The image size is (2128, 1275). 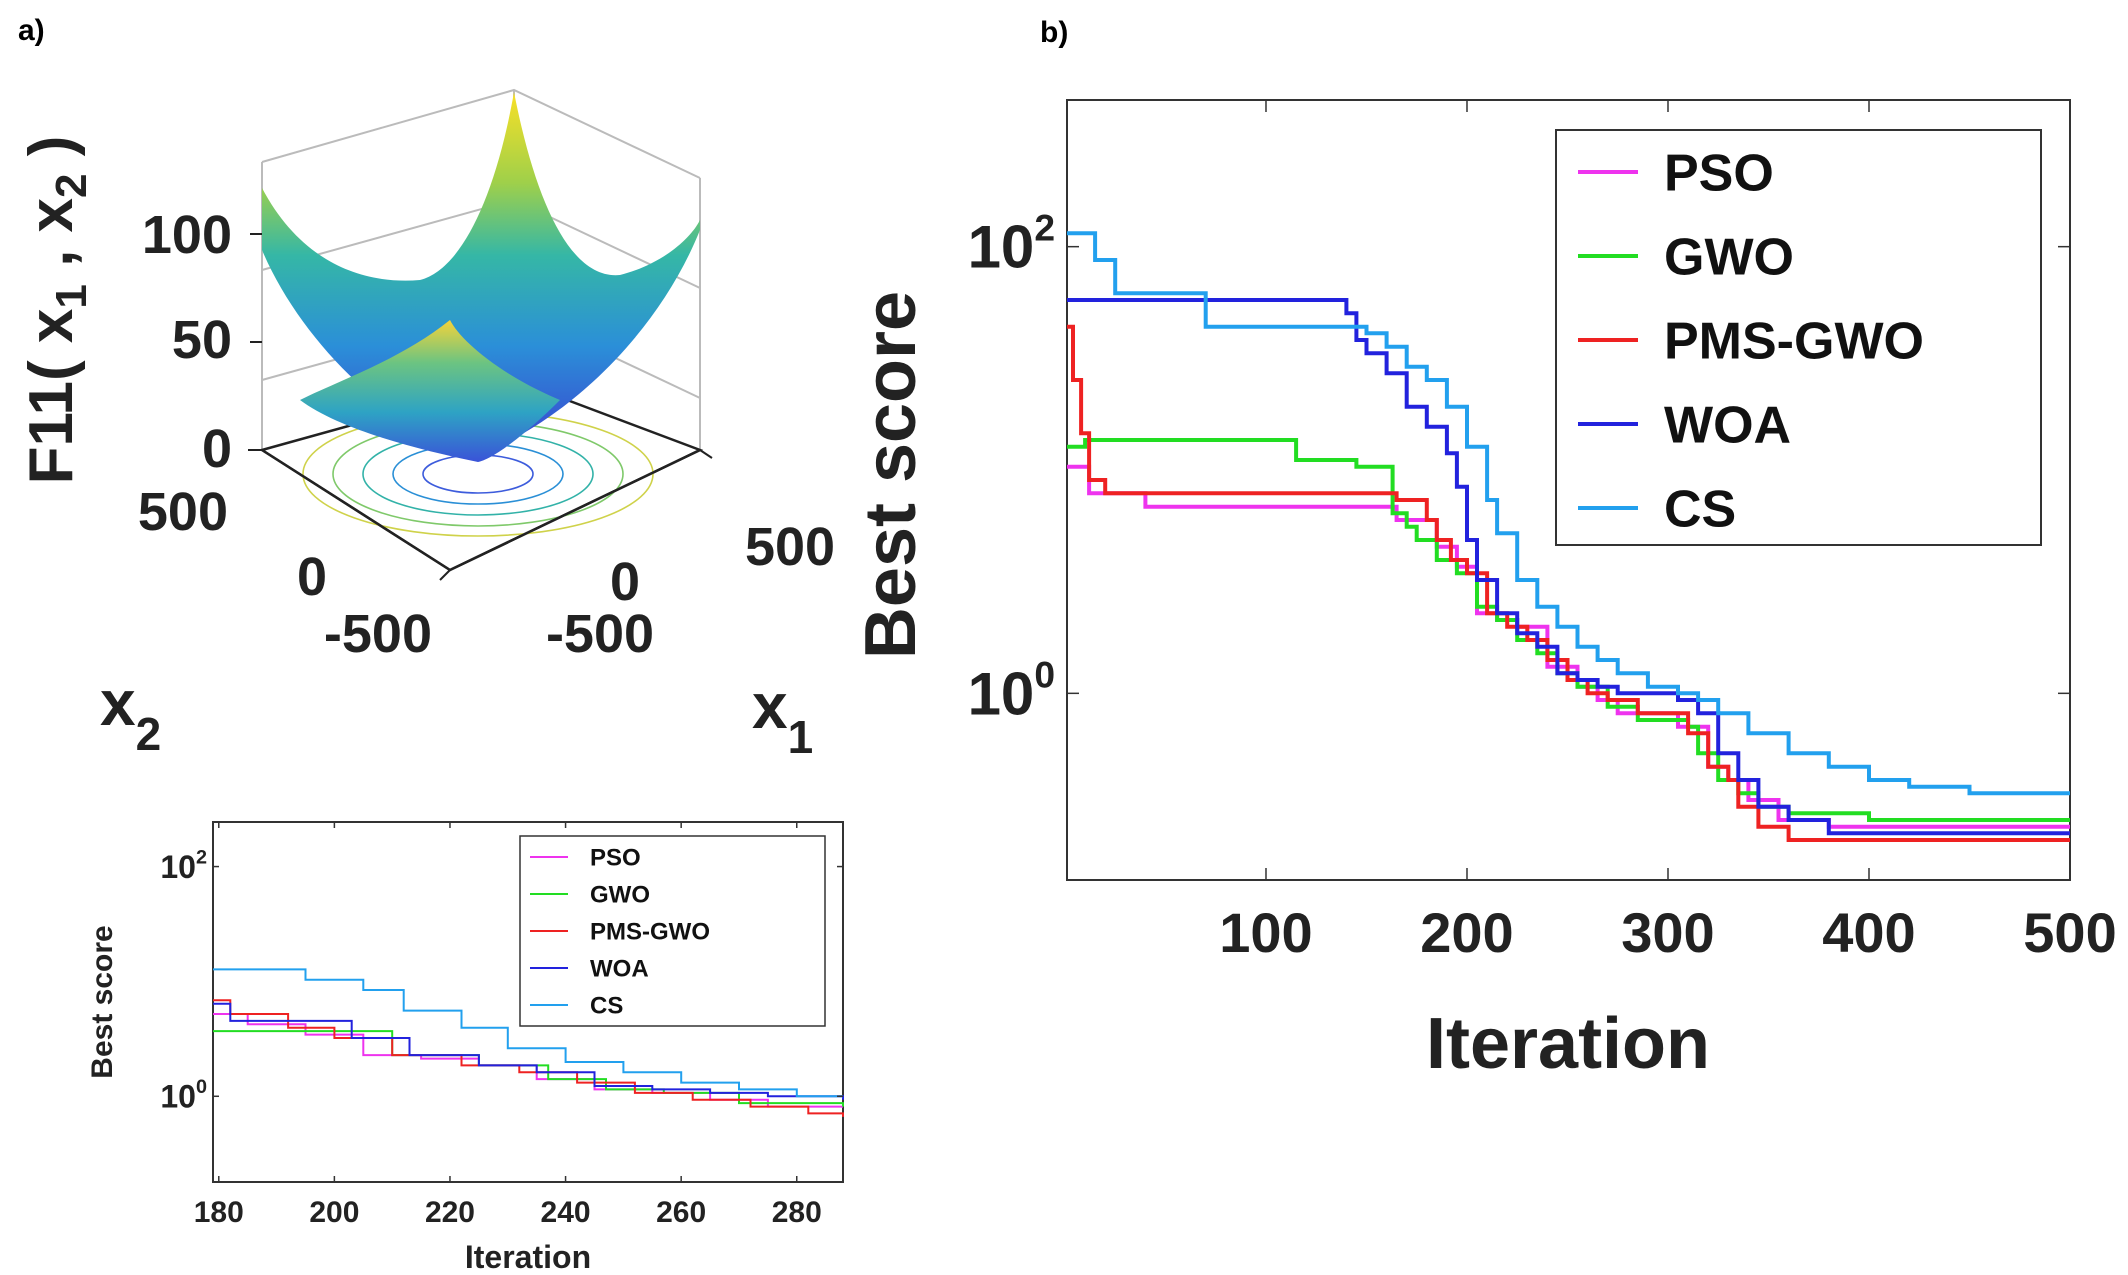 What do you see at coordinates (528, 1257) in the screenshot?
I see `inset-x-axis-label: Iteration` at bounding box center [528, 1257].